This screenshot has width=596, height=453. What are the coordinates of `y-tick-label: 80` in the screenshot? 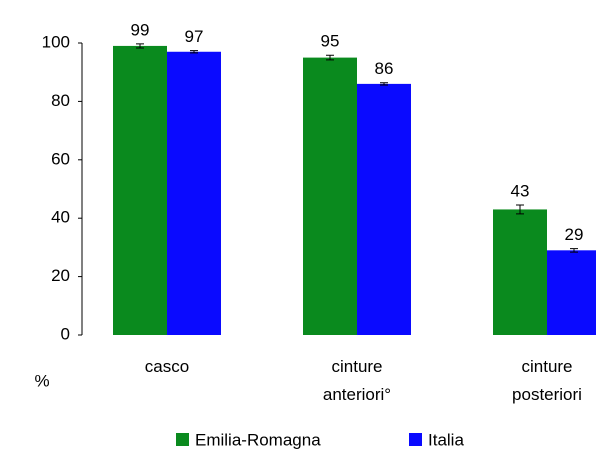 It's located at (60, 100).